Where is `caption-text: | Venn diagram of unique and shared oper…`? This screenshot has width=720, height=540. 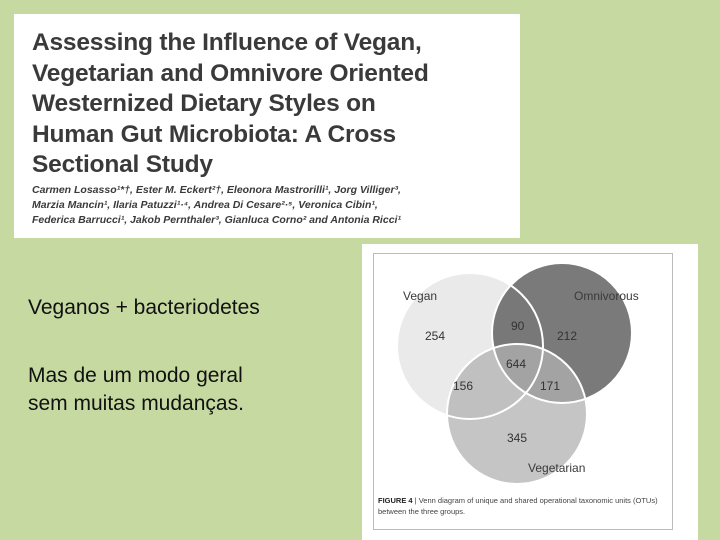
caption-text: | Venn diagram of unique and shared oper… is located at coordinates (518, 506).